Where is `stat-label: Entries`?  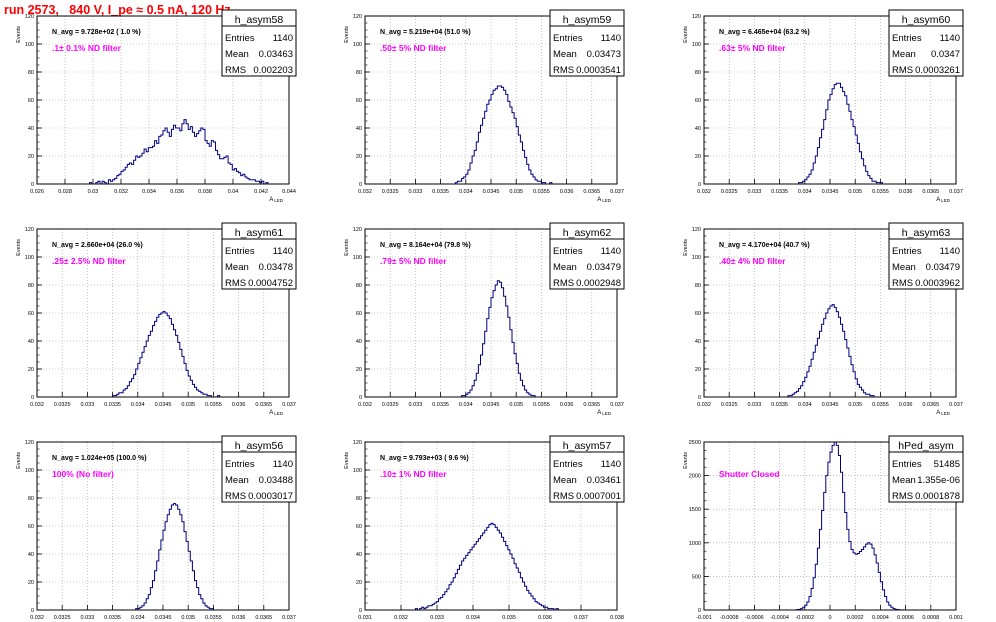 stat-label: Entries is located at coordinates (568, 251).